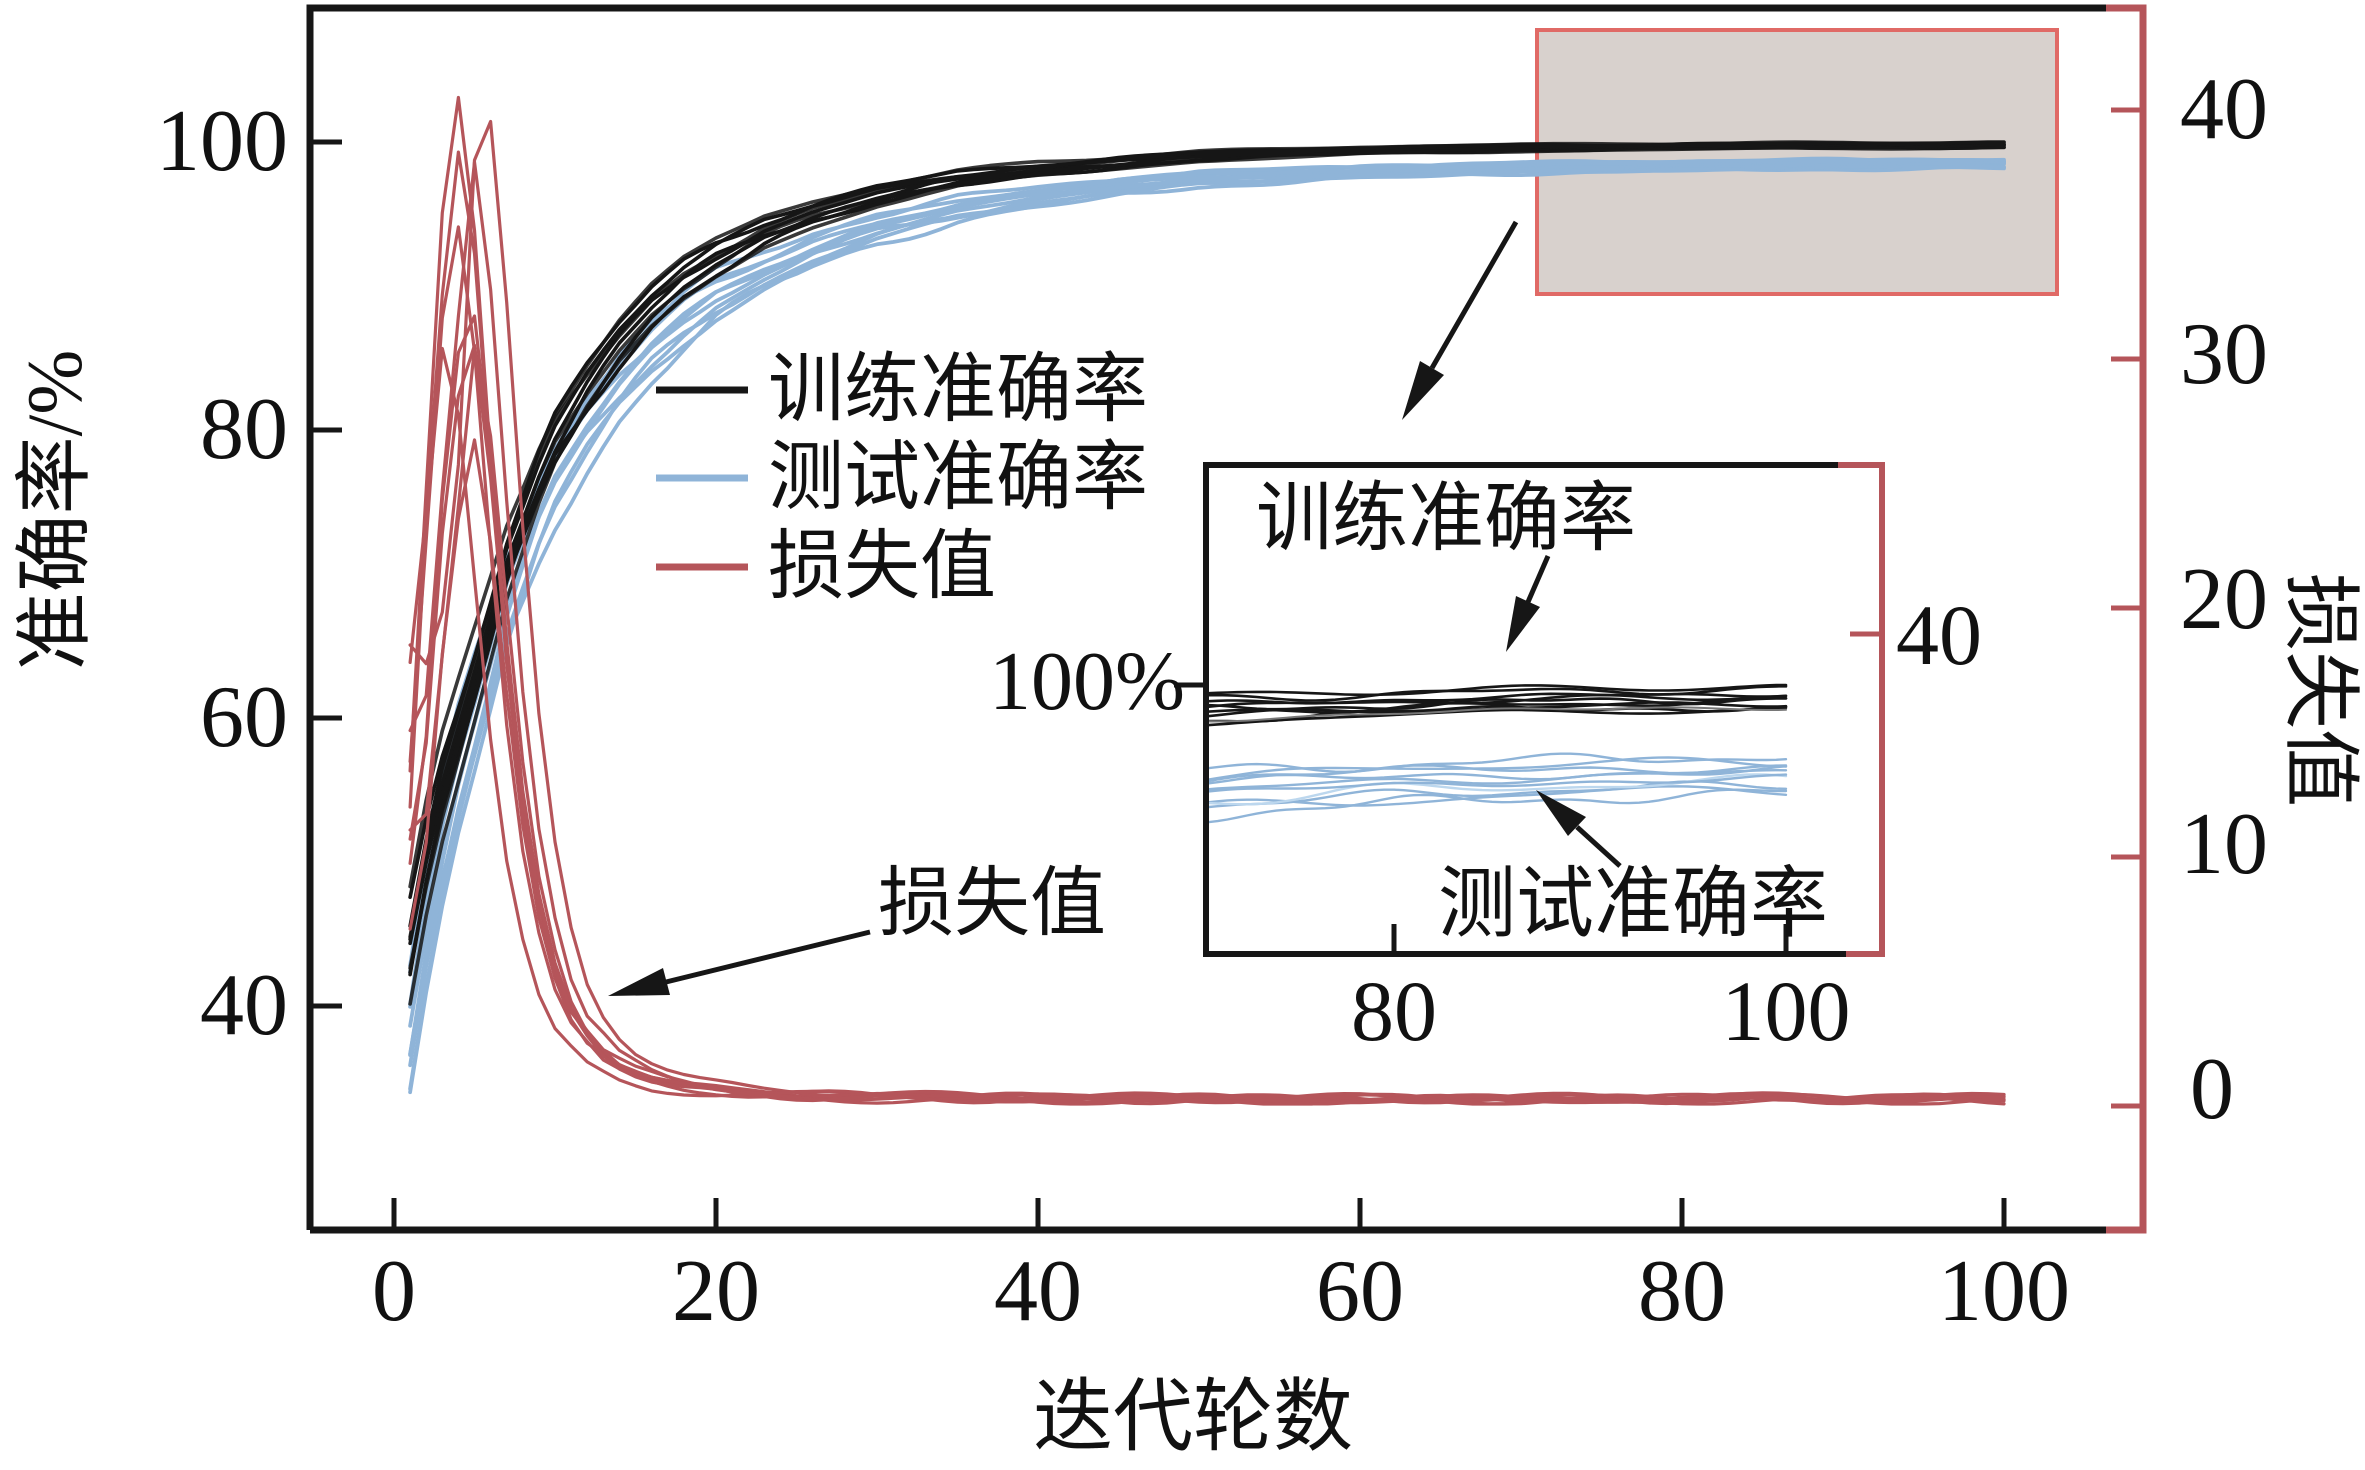 This screenshot has width=2365, height=1470. I want to click on right-axis-title: 损失值, so click(2320, 690).